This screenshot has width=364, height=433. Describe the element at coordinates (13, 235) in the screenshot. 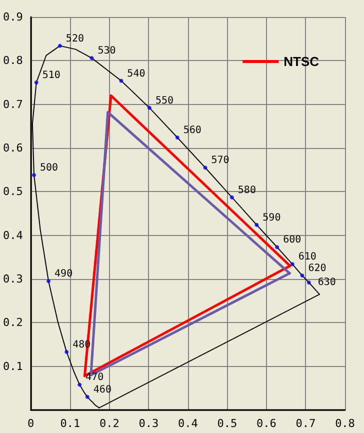

I see `y-tick-label: 0.4` at that location.